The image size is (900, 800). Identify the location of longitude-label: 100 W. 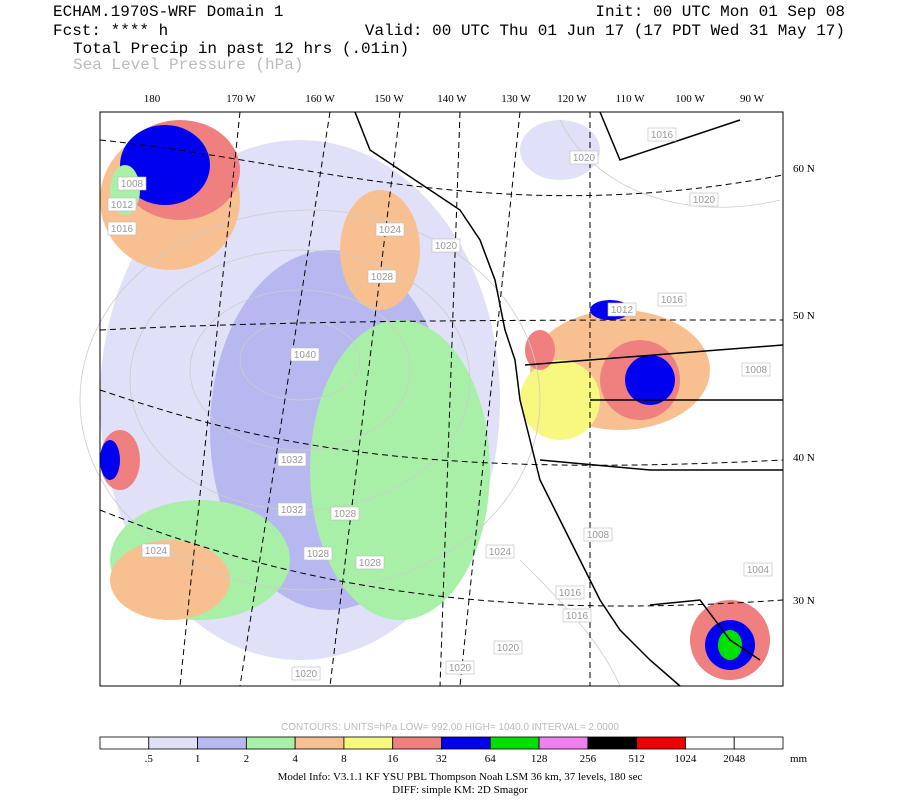
(690, 99).